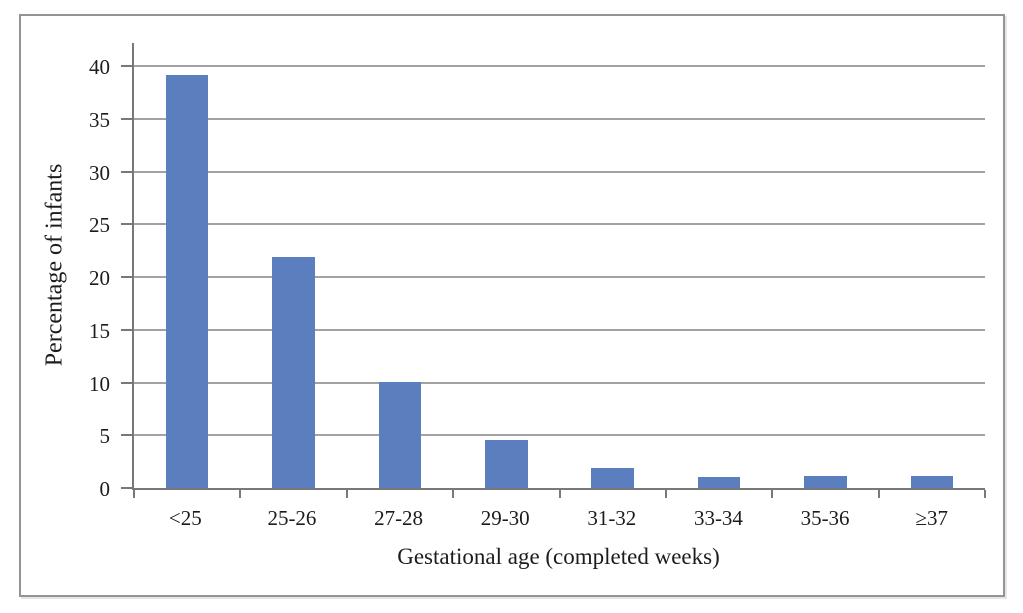 This screenshot has width=1023, height=613. Describe the element at coordinates (105, 489) in the screenshot. I see `y-axis-tick-label: 0` at that location.